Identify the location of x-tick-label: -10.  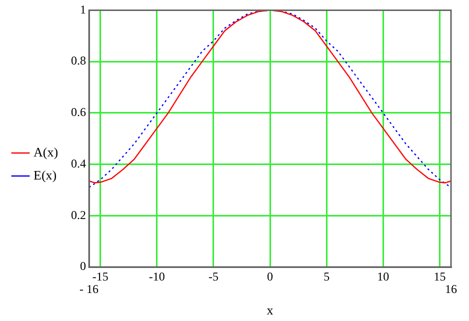
(156, 276).